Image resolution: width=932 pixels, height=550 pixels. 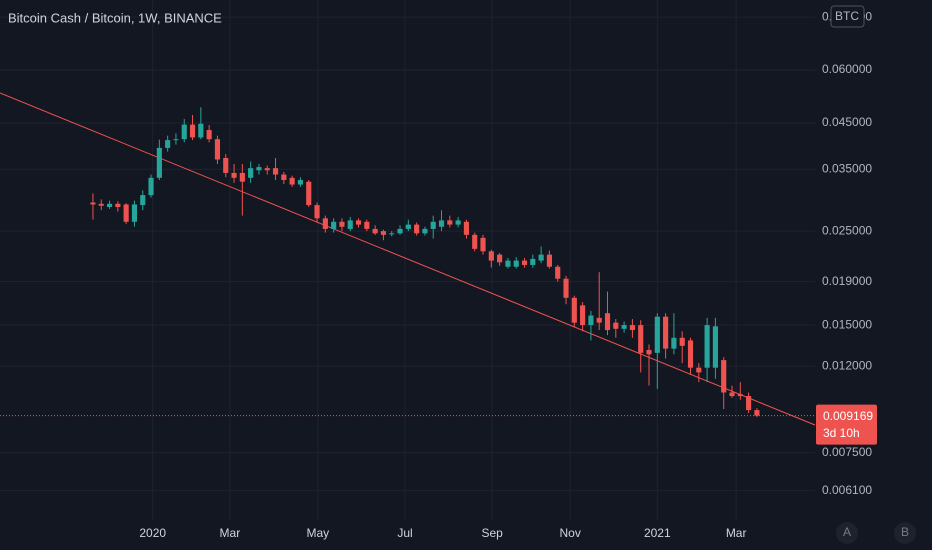 I want to click on y-tick-label: 0.007500, so click(x=847, y=452).